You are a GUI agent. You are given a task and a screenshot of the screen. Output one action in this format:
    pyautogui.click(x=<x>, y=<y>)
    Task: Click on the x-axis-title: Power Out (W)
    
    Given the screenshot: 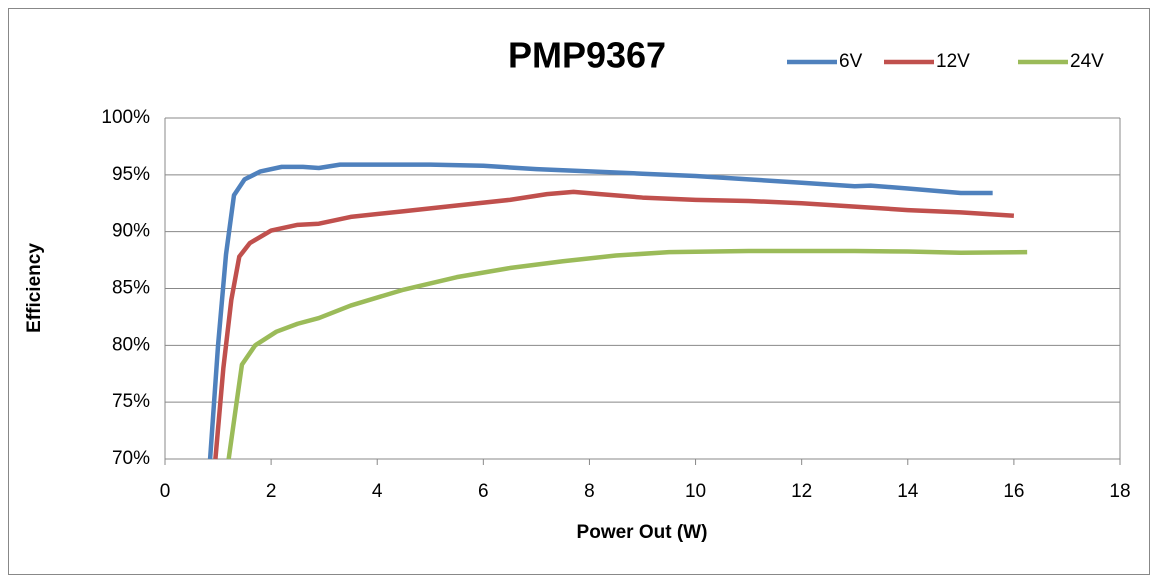 What is the action you would take?
    pyautogui.click(x=642, y=532)
    